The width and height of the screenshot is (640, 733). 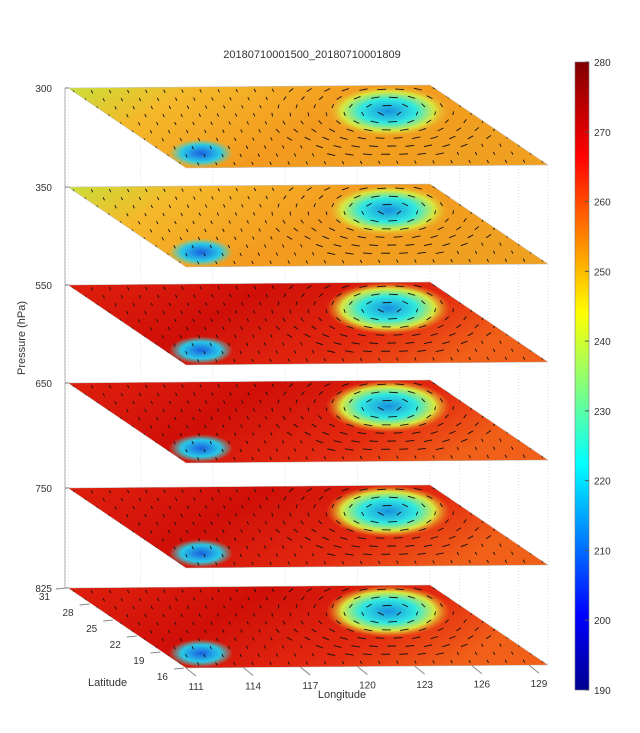 What do you see at coordinates (43, 89) in the screenshot?
I see `pressure-tick-label: 300` at bounding box center [43, 89].